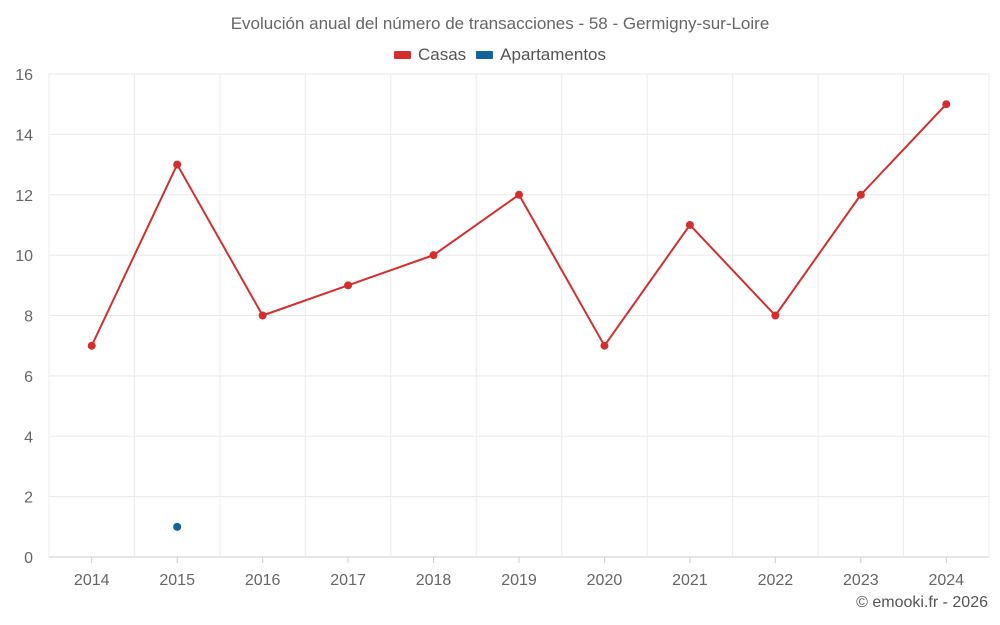 This screenshot has width=1000, height=625. I want to click on x-tick-label: 2020, so click(605, 580).